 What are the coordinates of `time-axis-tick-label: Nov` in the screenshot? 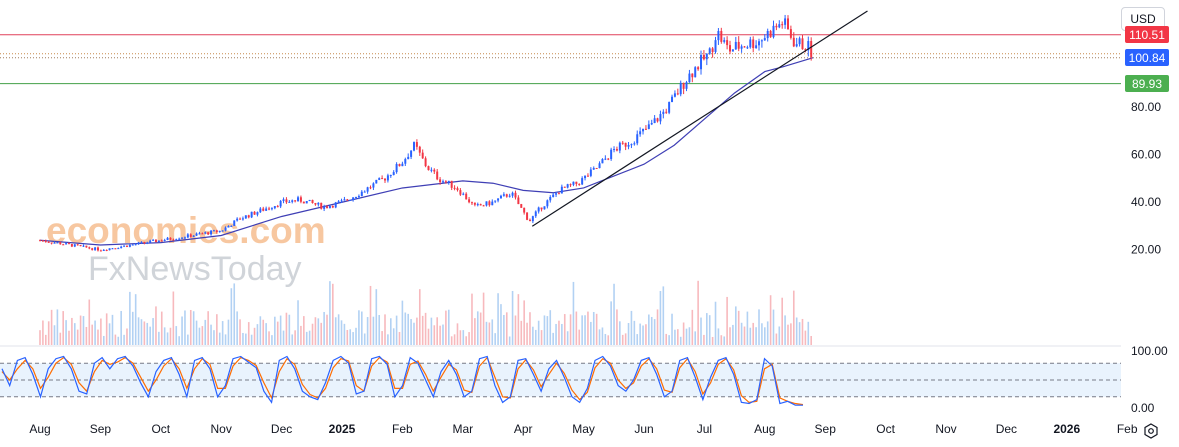 It's located at (221, 429).